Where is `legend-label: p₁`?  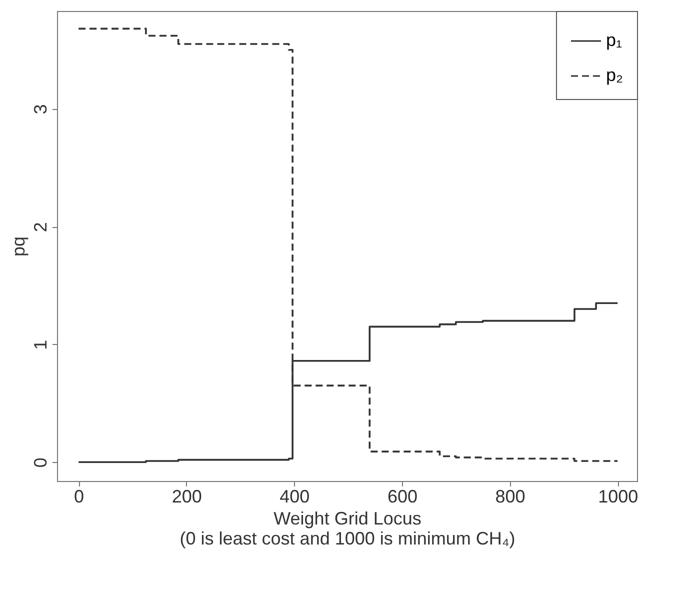
legend-label: p₁ is located at coordinates (614, 40).